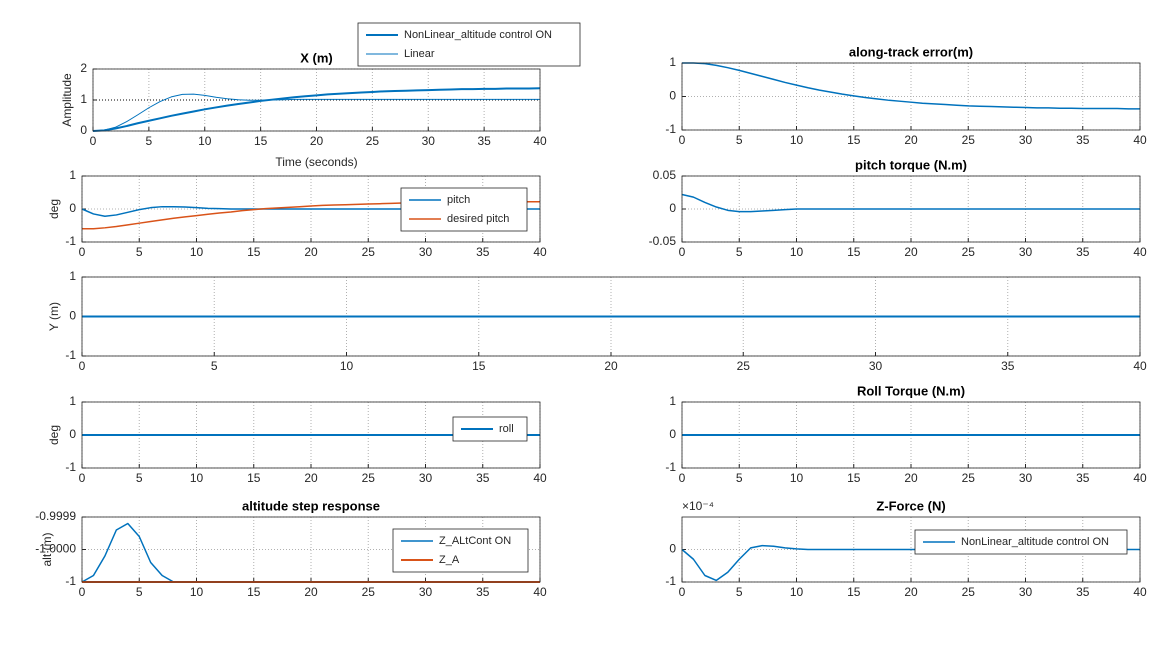 The image size is (1172, 656). I want to click on legend-label: pitch, so click(458, 200).